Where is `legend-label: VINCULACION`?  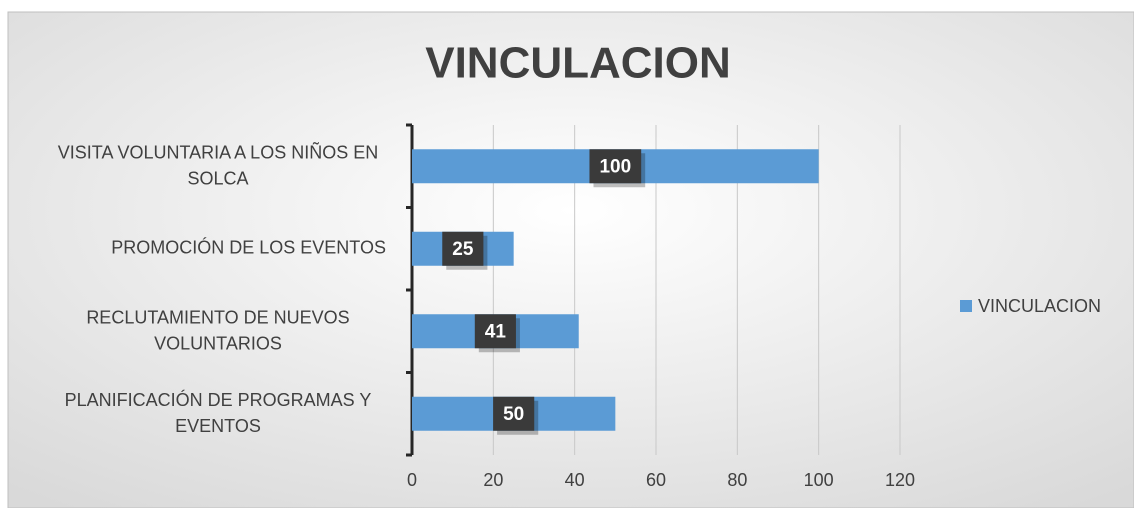 legend-label: VINCULACION is located at coordinates (1039, 306).